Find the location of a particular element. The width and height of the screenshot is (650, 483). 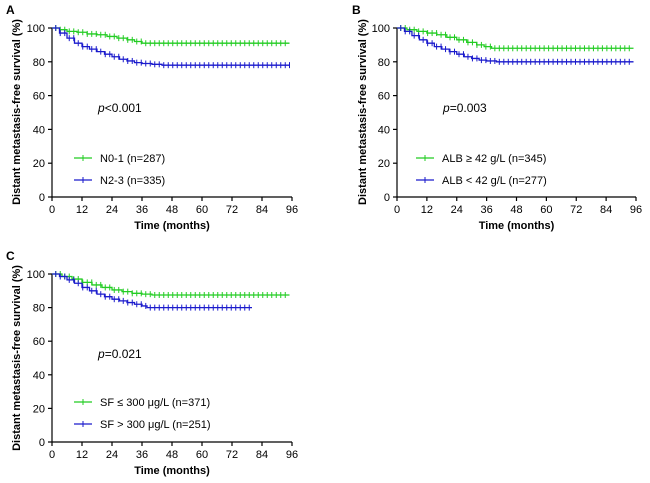

panel-letter: C is located at coordinates (10, 256).